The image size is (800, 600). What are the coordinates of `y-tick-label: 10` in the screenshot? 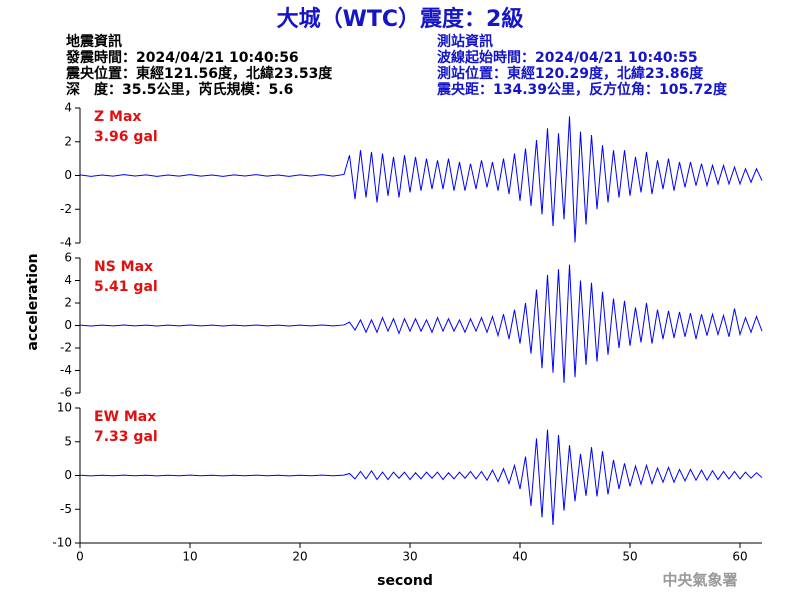 It's located at (64, 408).